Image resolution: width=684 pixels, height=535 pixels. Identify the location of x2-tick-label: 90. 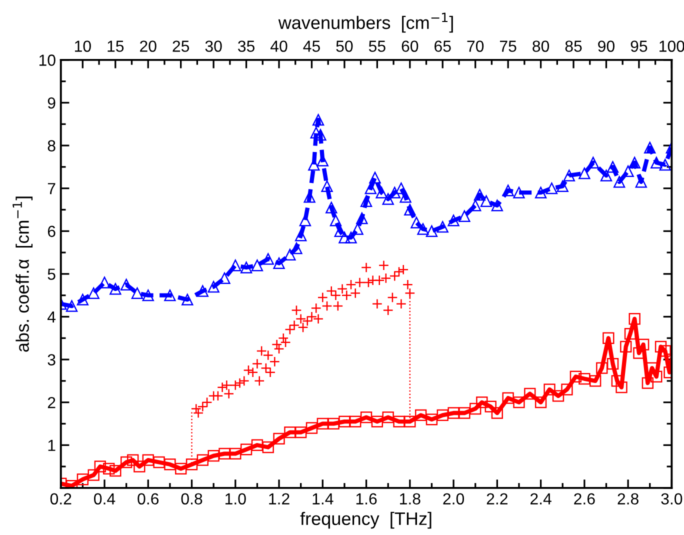
(606, 46).